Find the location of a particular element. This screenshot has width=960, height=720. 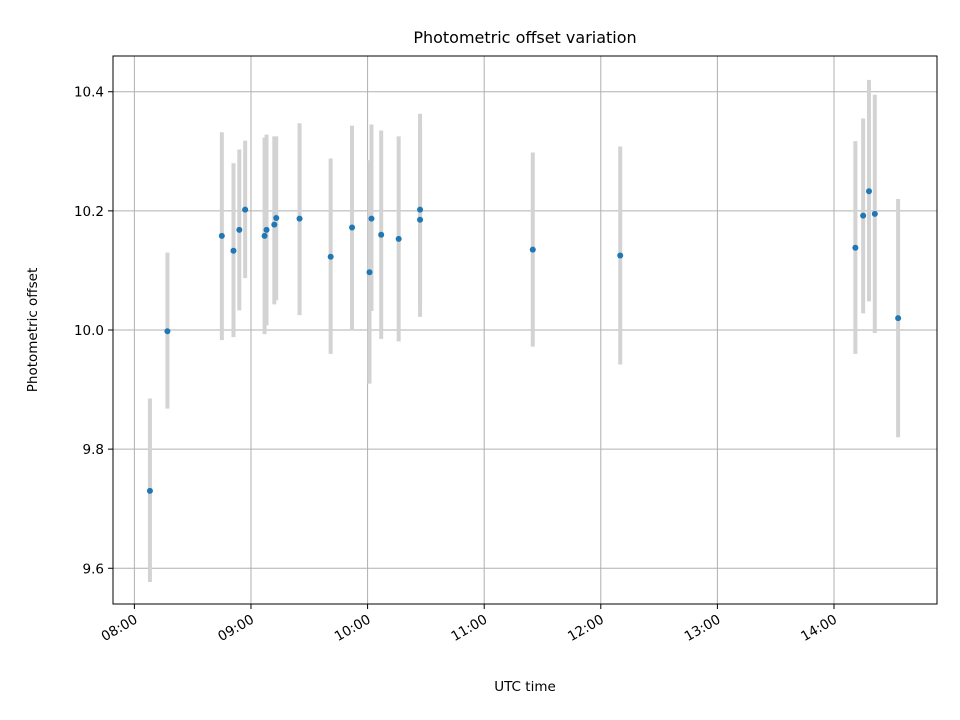

x-axis-label: UTC time is located at coordinates (525, 687).